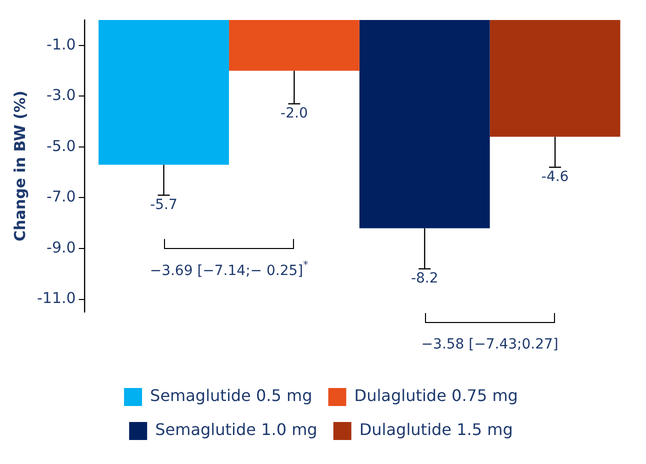 This screenshot has height=464, width=646. Describe the element at coordinates (436, 430) in the screenshot. I see `legend-label: Dulaglutide 1.5 mg` at that location.